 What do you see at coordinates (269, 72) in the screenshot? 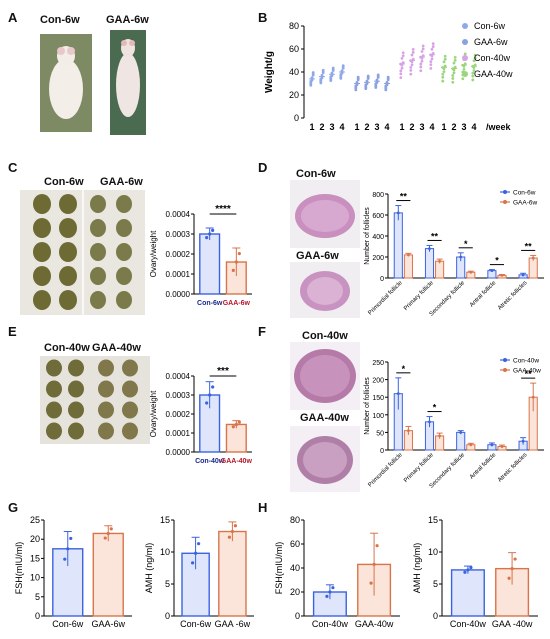
I see `y-axis-label: Weight/g` at bounding box center [269, 72].